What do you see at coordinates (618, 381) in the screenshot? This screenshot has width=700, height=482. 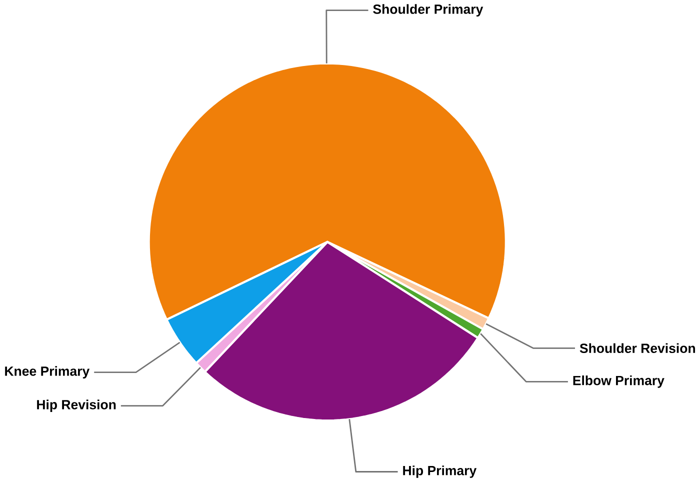 I see `slice-label: Elbow Primary` at bounding box center [618, 381].